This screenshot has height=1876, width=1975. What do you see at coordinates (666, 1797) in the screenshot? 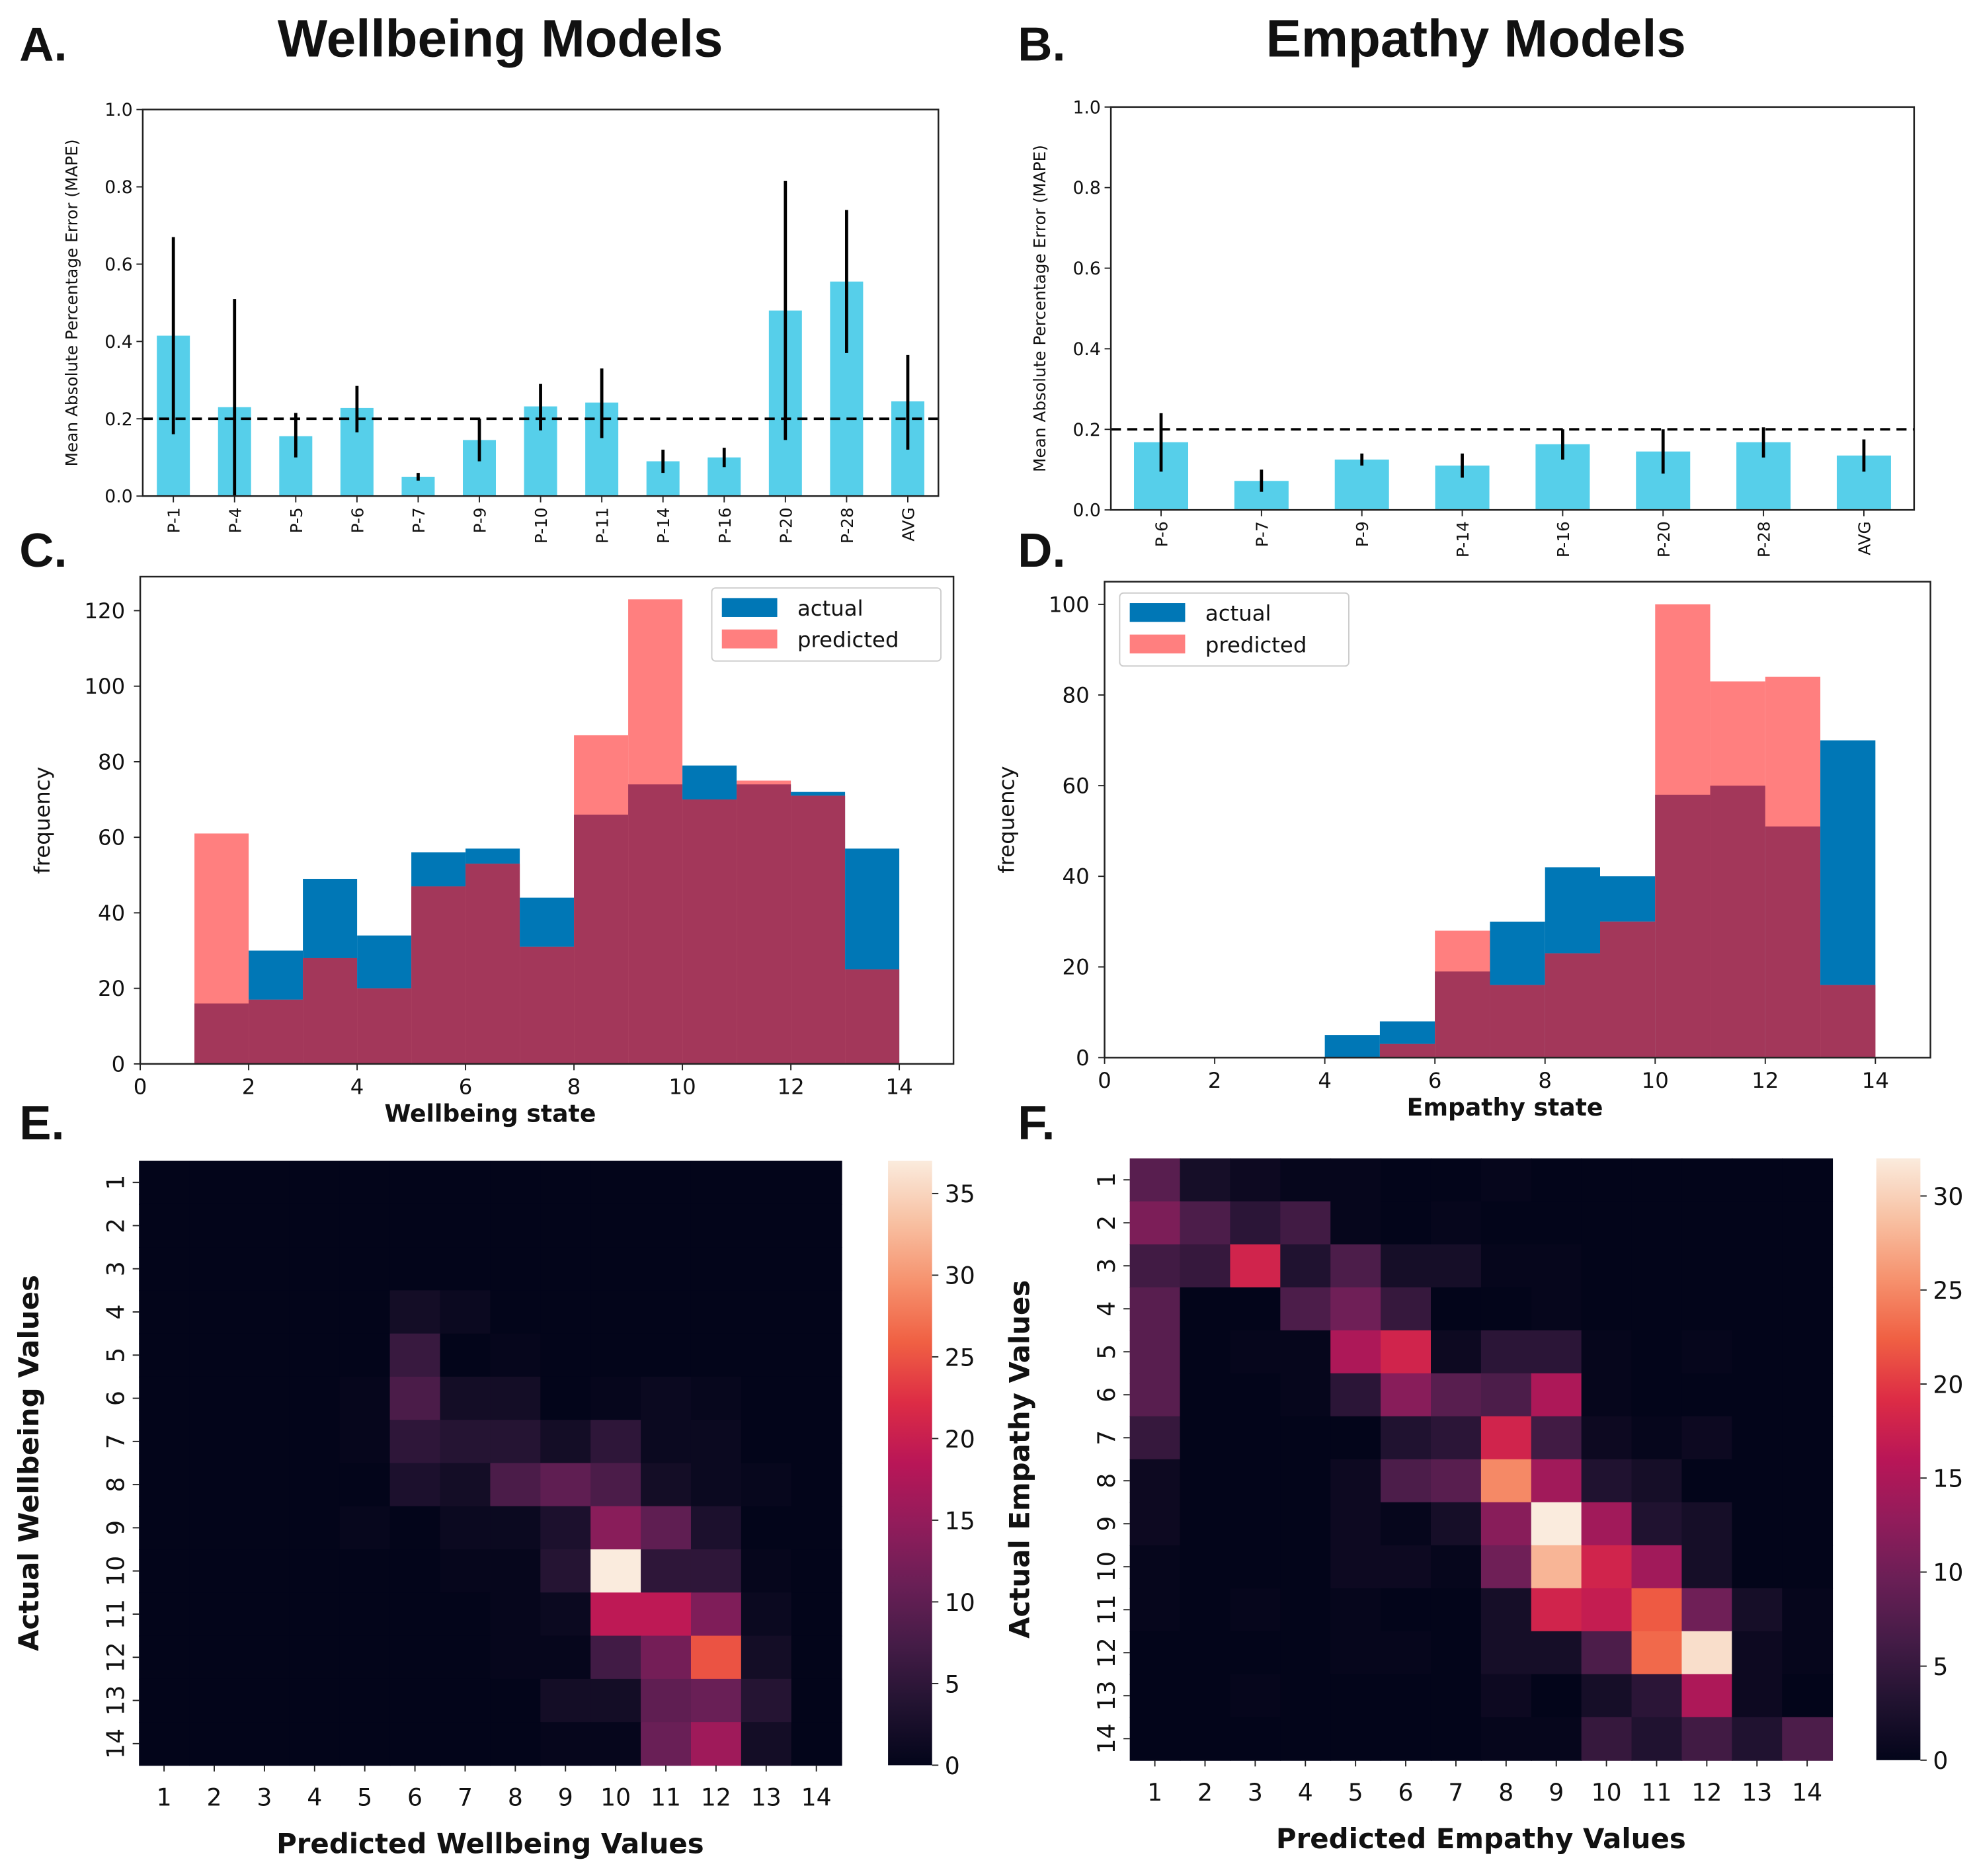
I see `x-tick-label: 11` at bounding box center [666, 1797].